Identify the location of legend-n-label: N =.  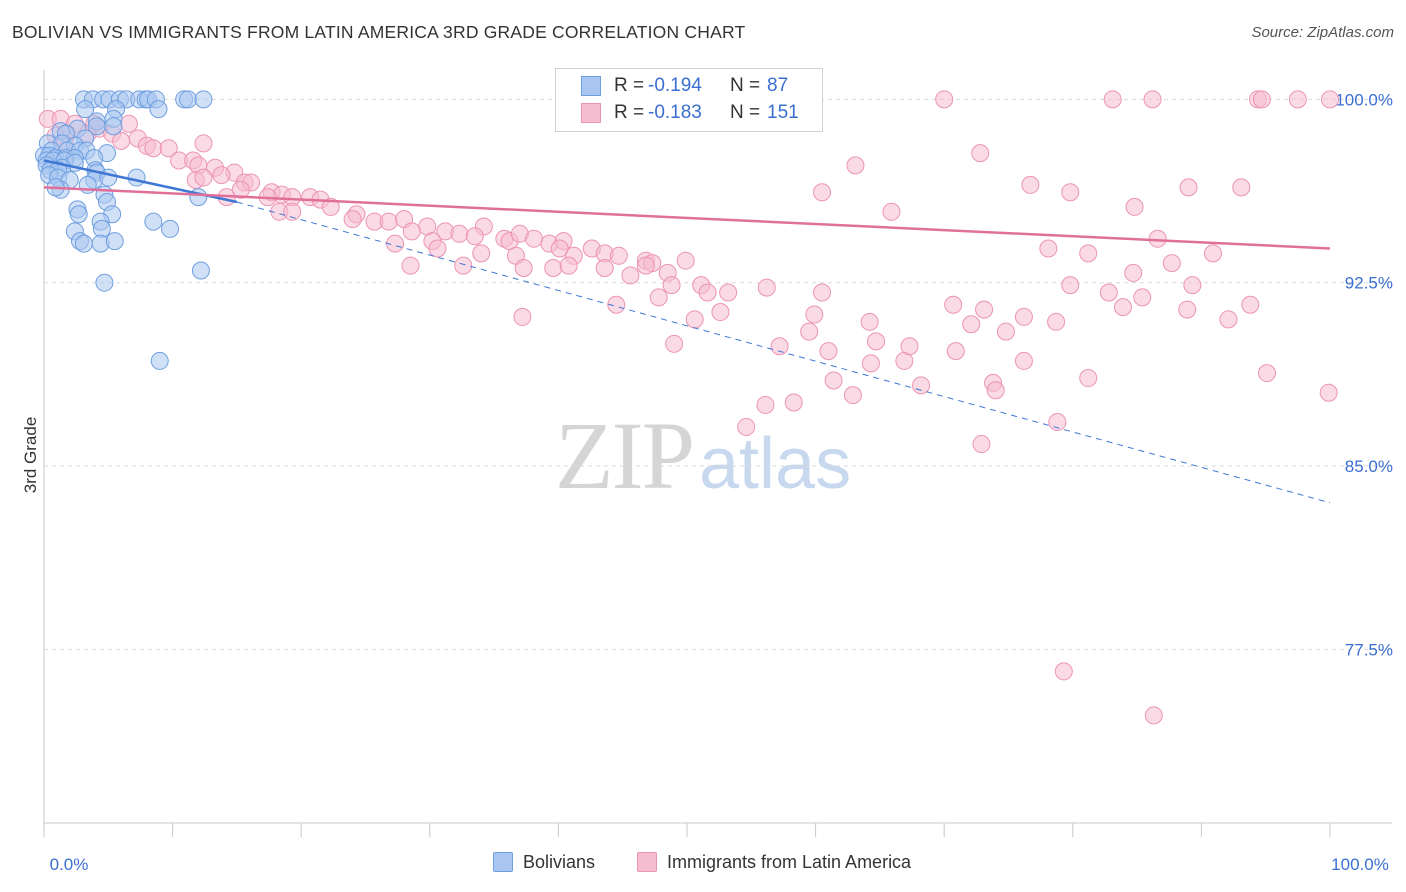
(745, 112).